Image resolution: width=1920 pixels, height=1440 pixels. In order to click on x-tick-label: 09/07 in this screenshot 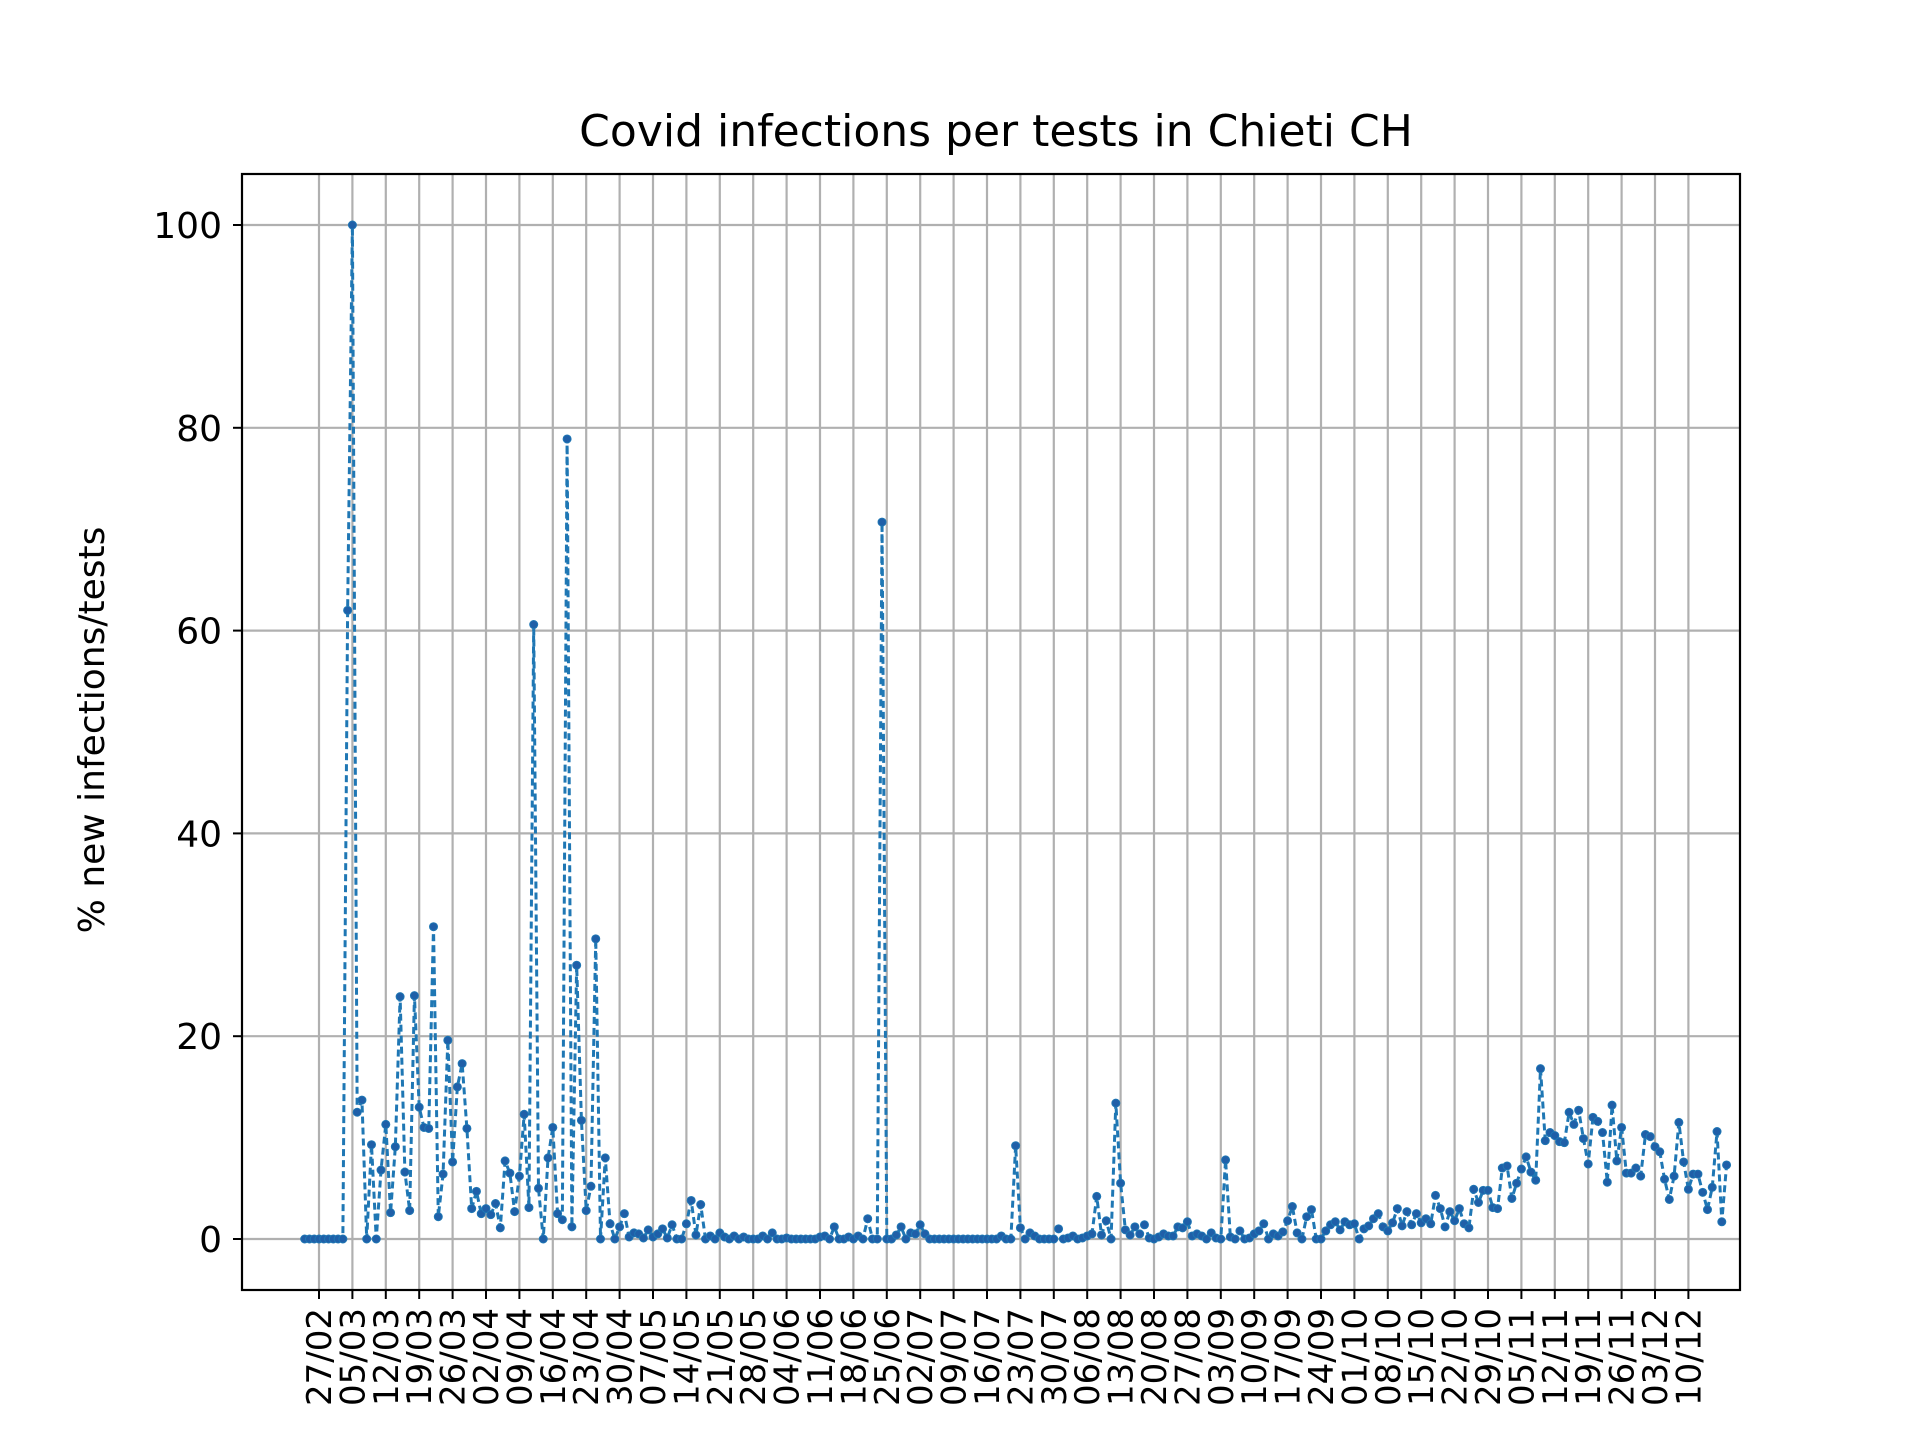, I will do `click(955, 1357)`.